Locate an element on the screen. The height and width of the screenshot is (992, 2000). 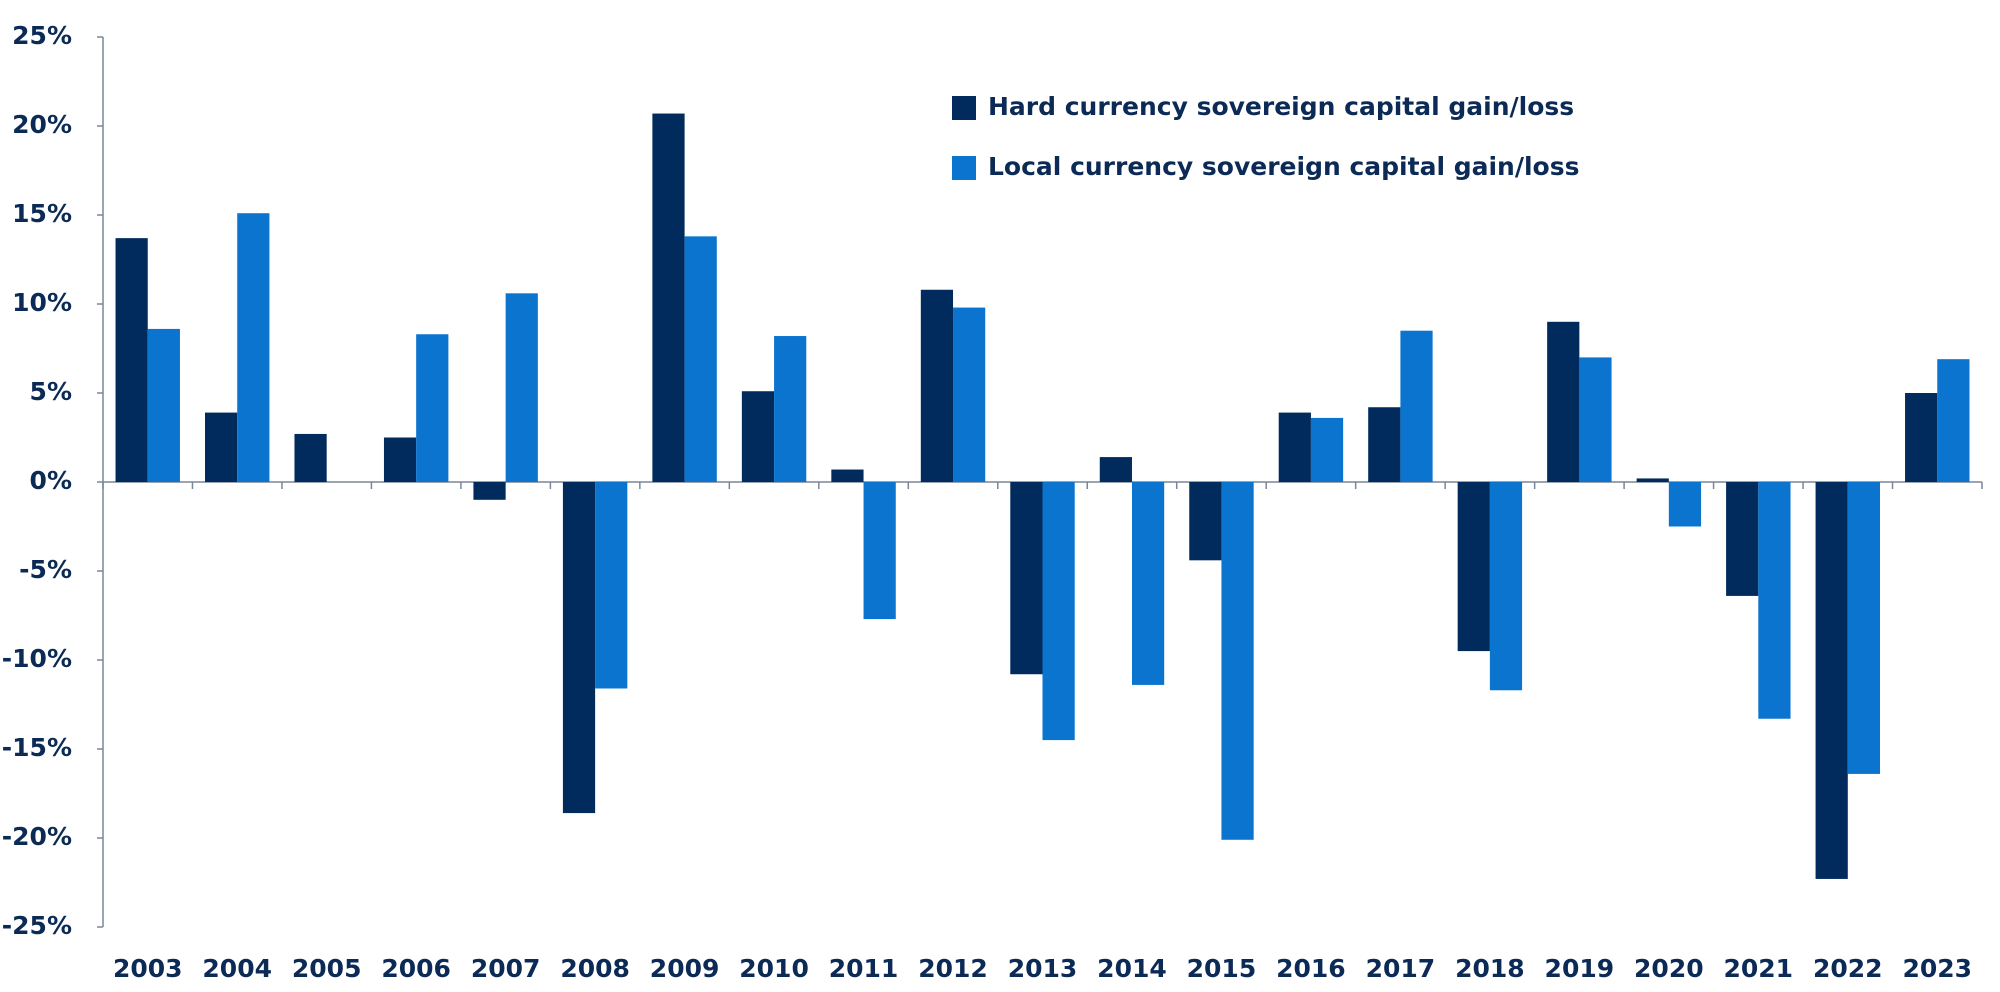
x-tick-label: 2006 is located at coordinates (416, 968).